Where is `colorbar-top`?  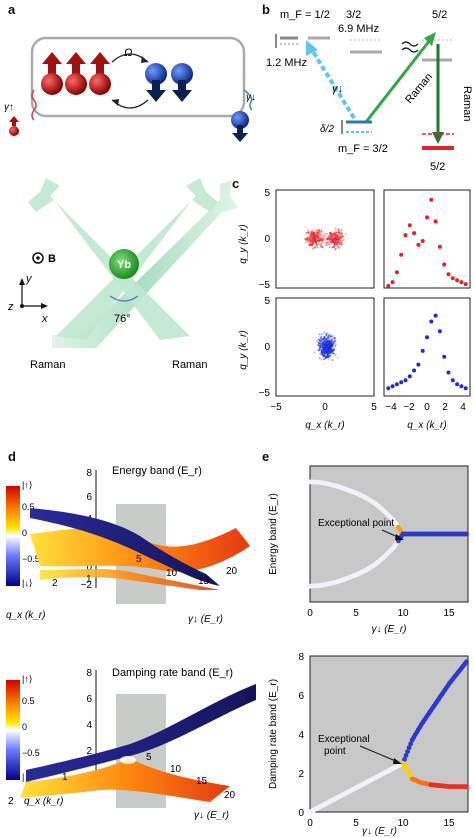
colorbar-top is located at coordinates (13, 536).